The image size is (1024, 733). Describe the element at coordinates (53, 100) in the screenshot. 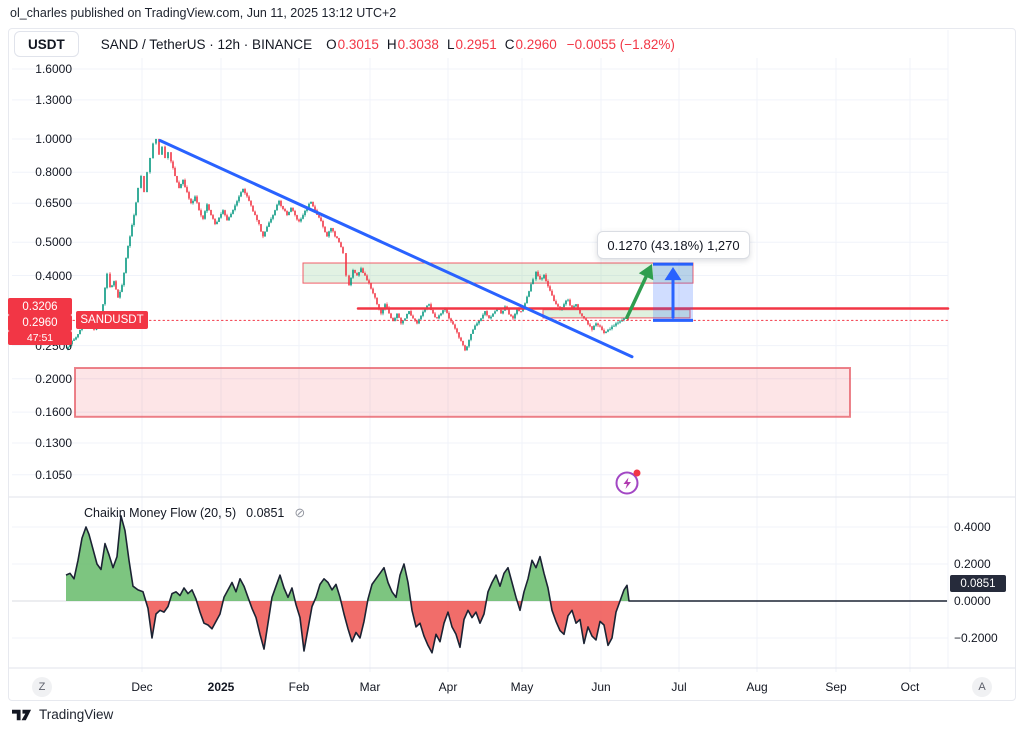

I see `price-axis-label: 1.3000` at that location.